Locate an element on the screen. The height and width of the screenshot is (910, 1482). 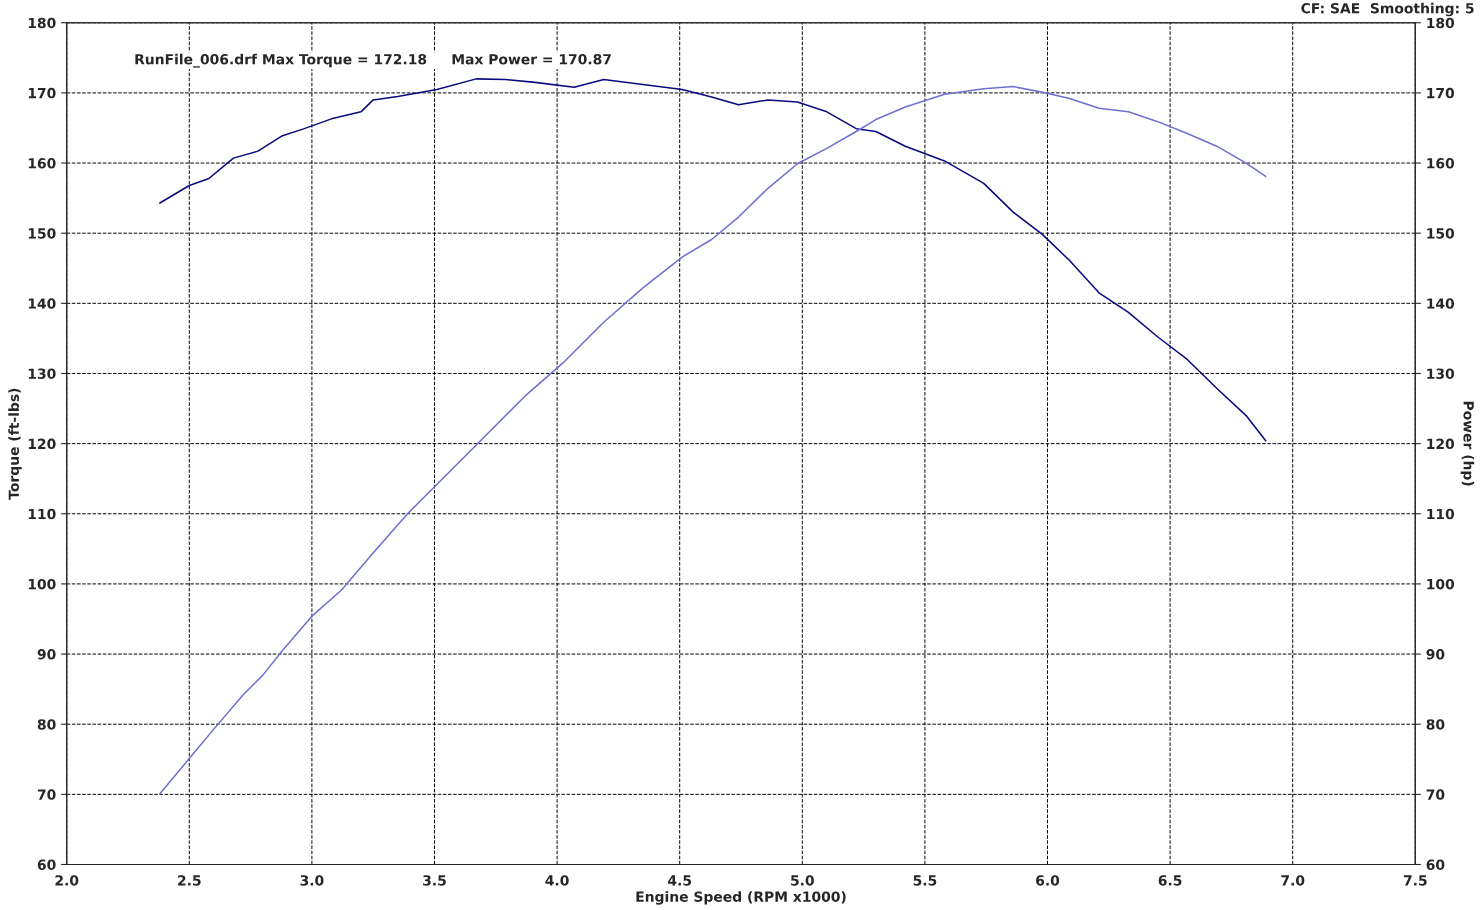
x-tick-label: 4.5 is located at coordinates (680, 880).